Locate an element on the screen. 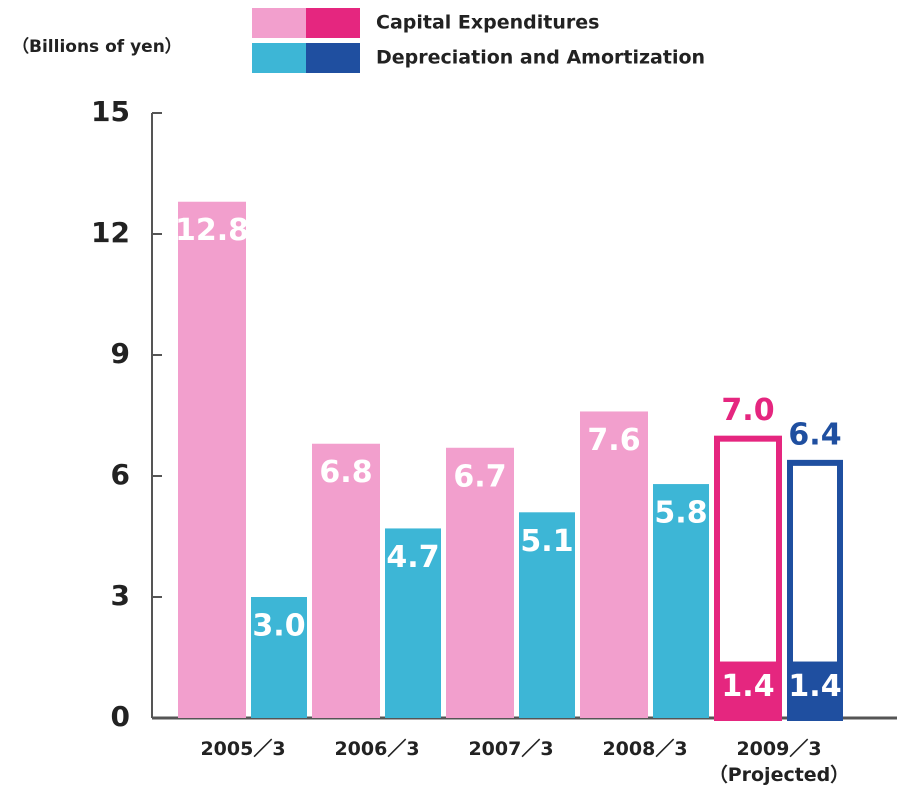  value-label: 4.7 is located at coordinates (412, 557).